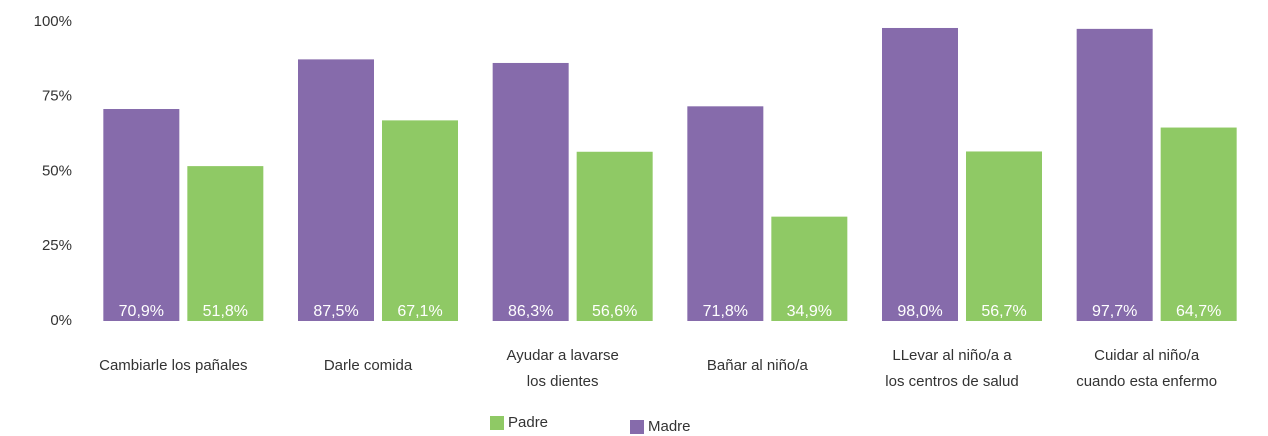  I want to click on x-tick-label: Cuidar al niño/a cuando esta enfermo, so click(1146, 368).